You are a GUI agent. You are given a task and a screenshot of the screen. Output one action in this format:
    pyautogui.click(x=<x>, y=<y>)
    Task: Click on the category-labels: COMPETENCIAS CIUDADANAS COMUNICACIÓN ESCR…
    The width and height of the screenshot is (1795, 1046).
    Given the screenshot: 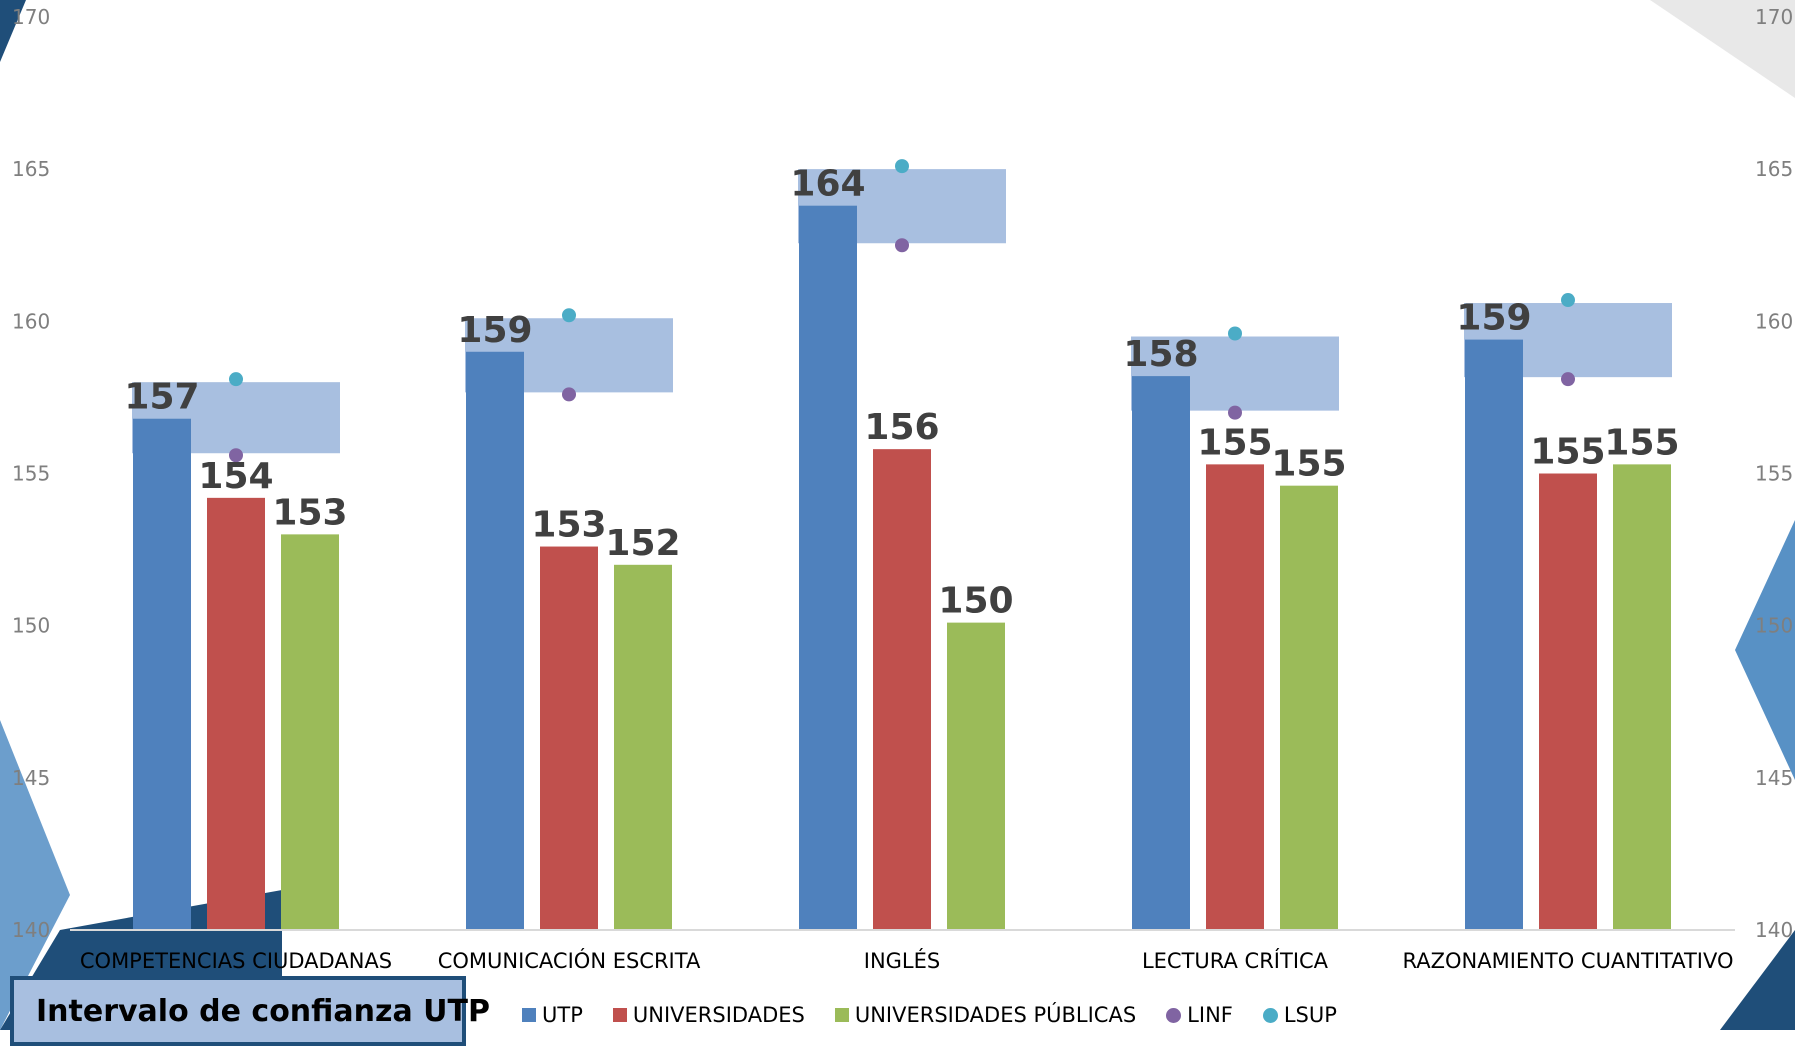 What is the action you would take?
    pyautogui.click(x=907, y=960)
    